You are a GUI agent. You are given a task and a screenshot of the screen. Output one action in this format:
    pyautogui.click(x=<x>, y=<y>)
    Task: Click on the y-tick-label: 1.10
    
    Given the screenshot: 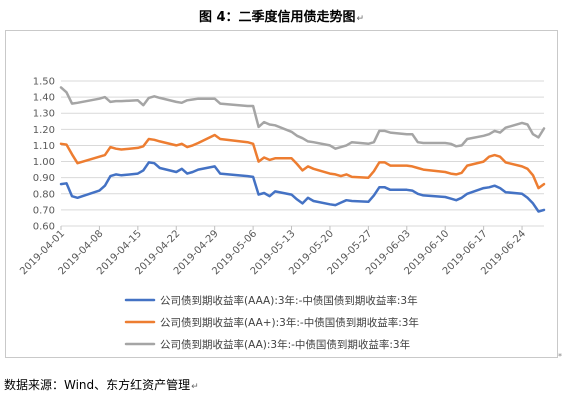 What is the action you would take?
    pyautogui.click(x=44, y=146)
    